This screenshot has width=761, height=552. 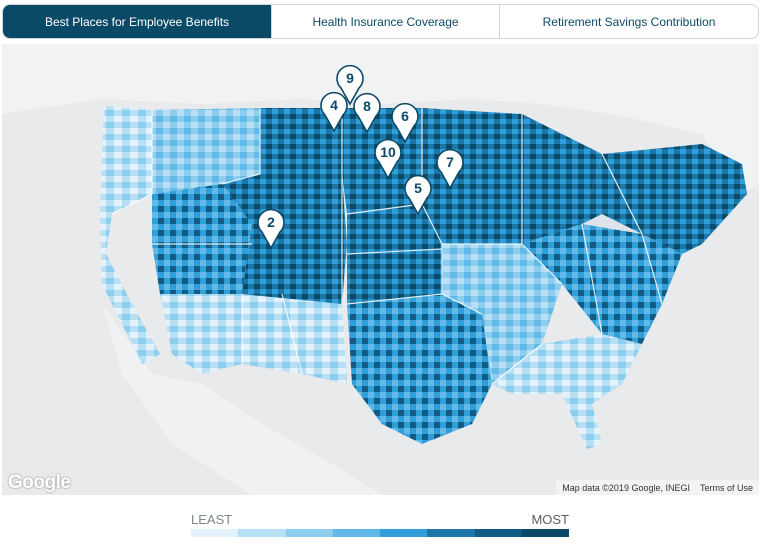 I want to click on legend-low-label: LEAST, so click(x=212, y=519).